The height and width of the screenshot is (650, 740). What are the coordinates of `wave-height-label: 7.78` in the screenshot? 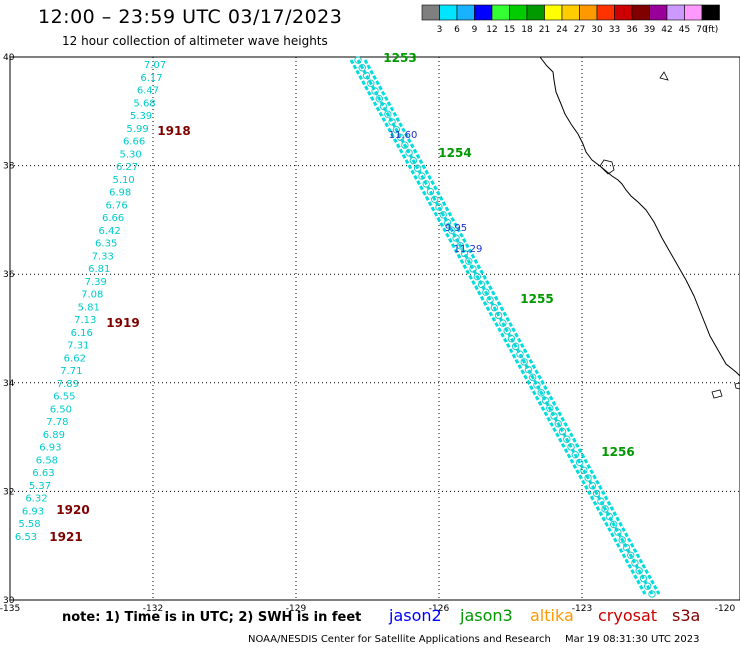 It's located at (57, 422).